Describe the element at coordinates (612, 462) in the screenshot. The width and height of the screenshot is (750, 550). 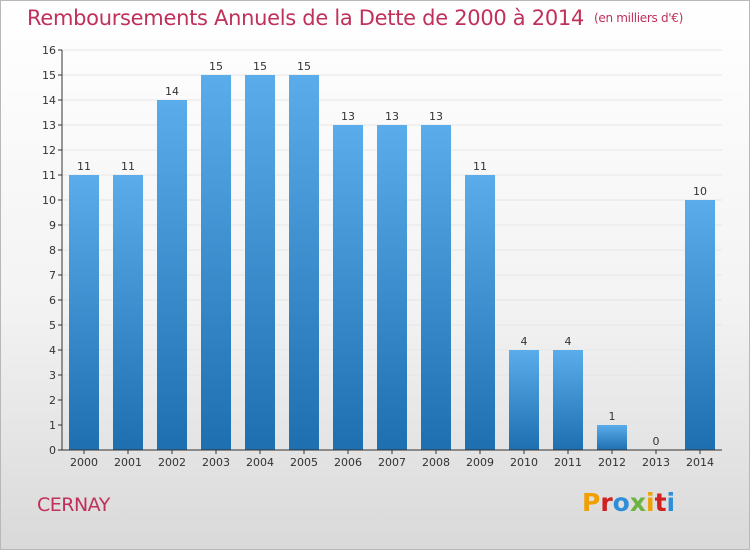
I see `x-tick-label: 2012` at that location.